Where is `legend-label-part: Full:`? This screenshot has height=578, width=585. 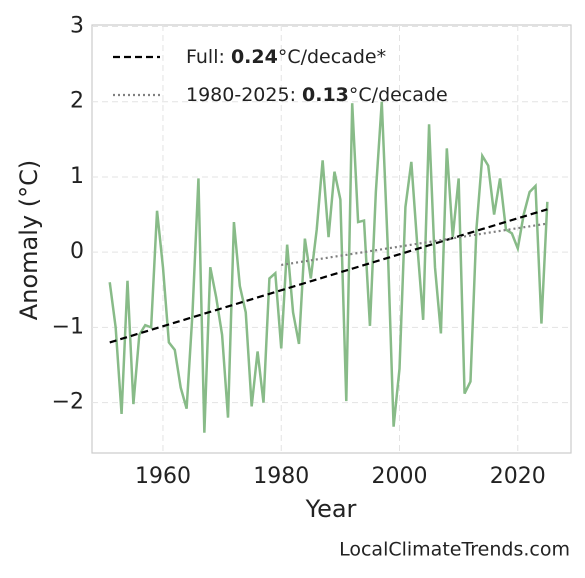
legend-label-part: Full: is located at coordinates (208, 57).